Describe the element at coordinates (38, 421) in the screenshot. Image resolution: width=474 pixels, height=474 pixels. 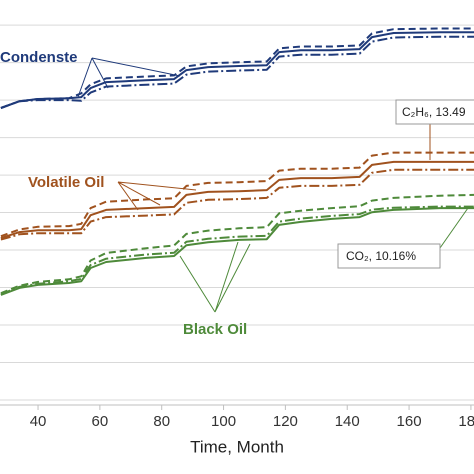
I see `x-tick-label: 40` at that location.